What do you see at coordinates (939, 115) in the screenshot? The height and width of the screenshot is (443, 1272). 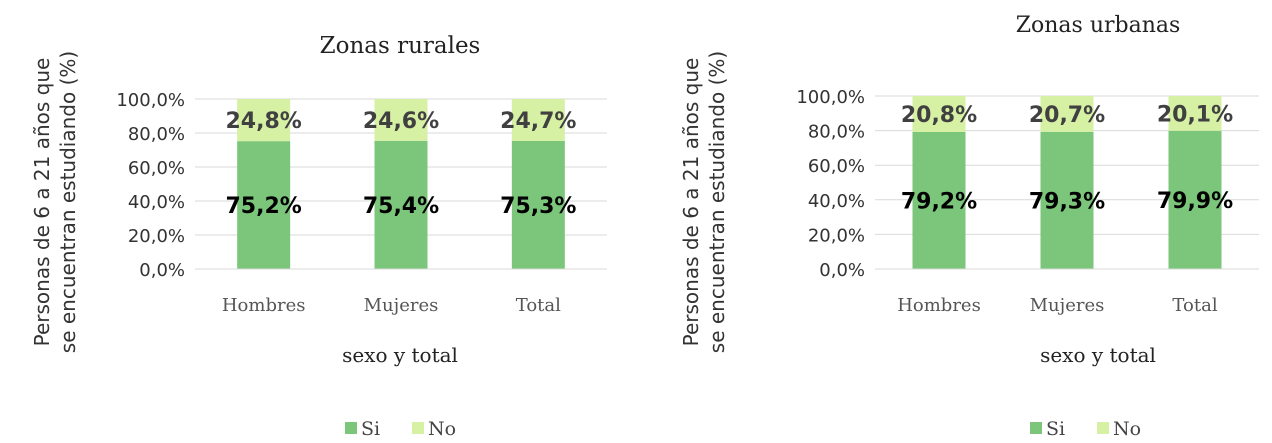 I see `data-label-no: 20,8%` at bounding box center [939, 115].